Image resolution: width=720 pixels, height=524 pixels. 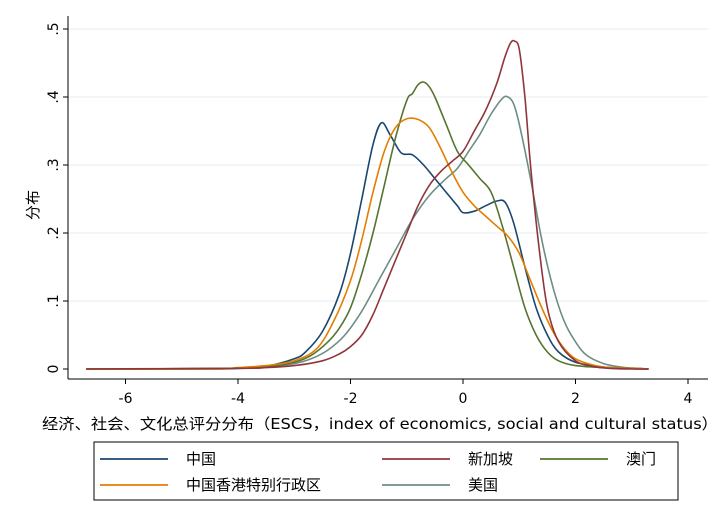 I want to click on legend-label: 美国, so click(x=483, y=485).